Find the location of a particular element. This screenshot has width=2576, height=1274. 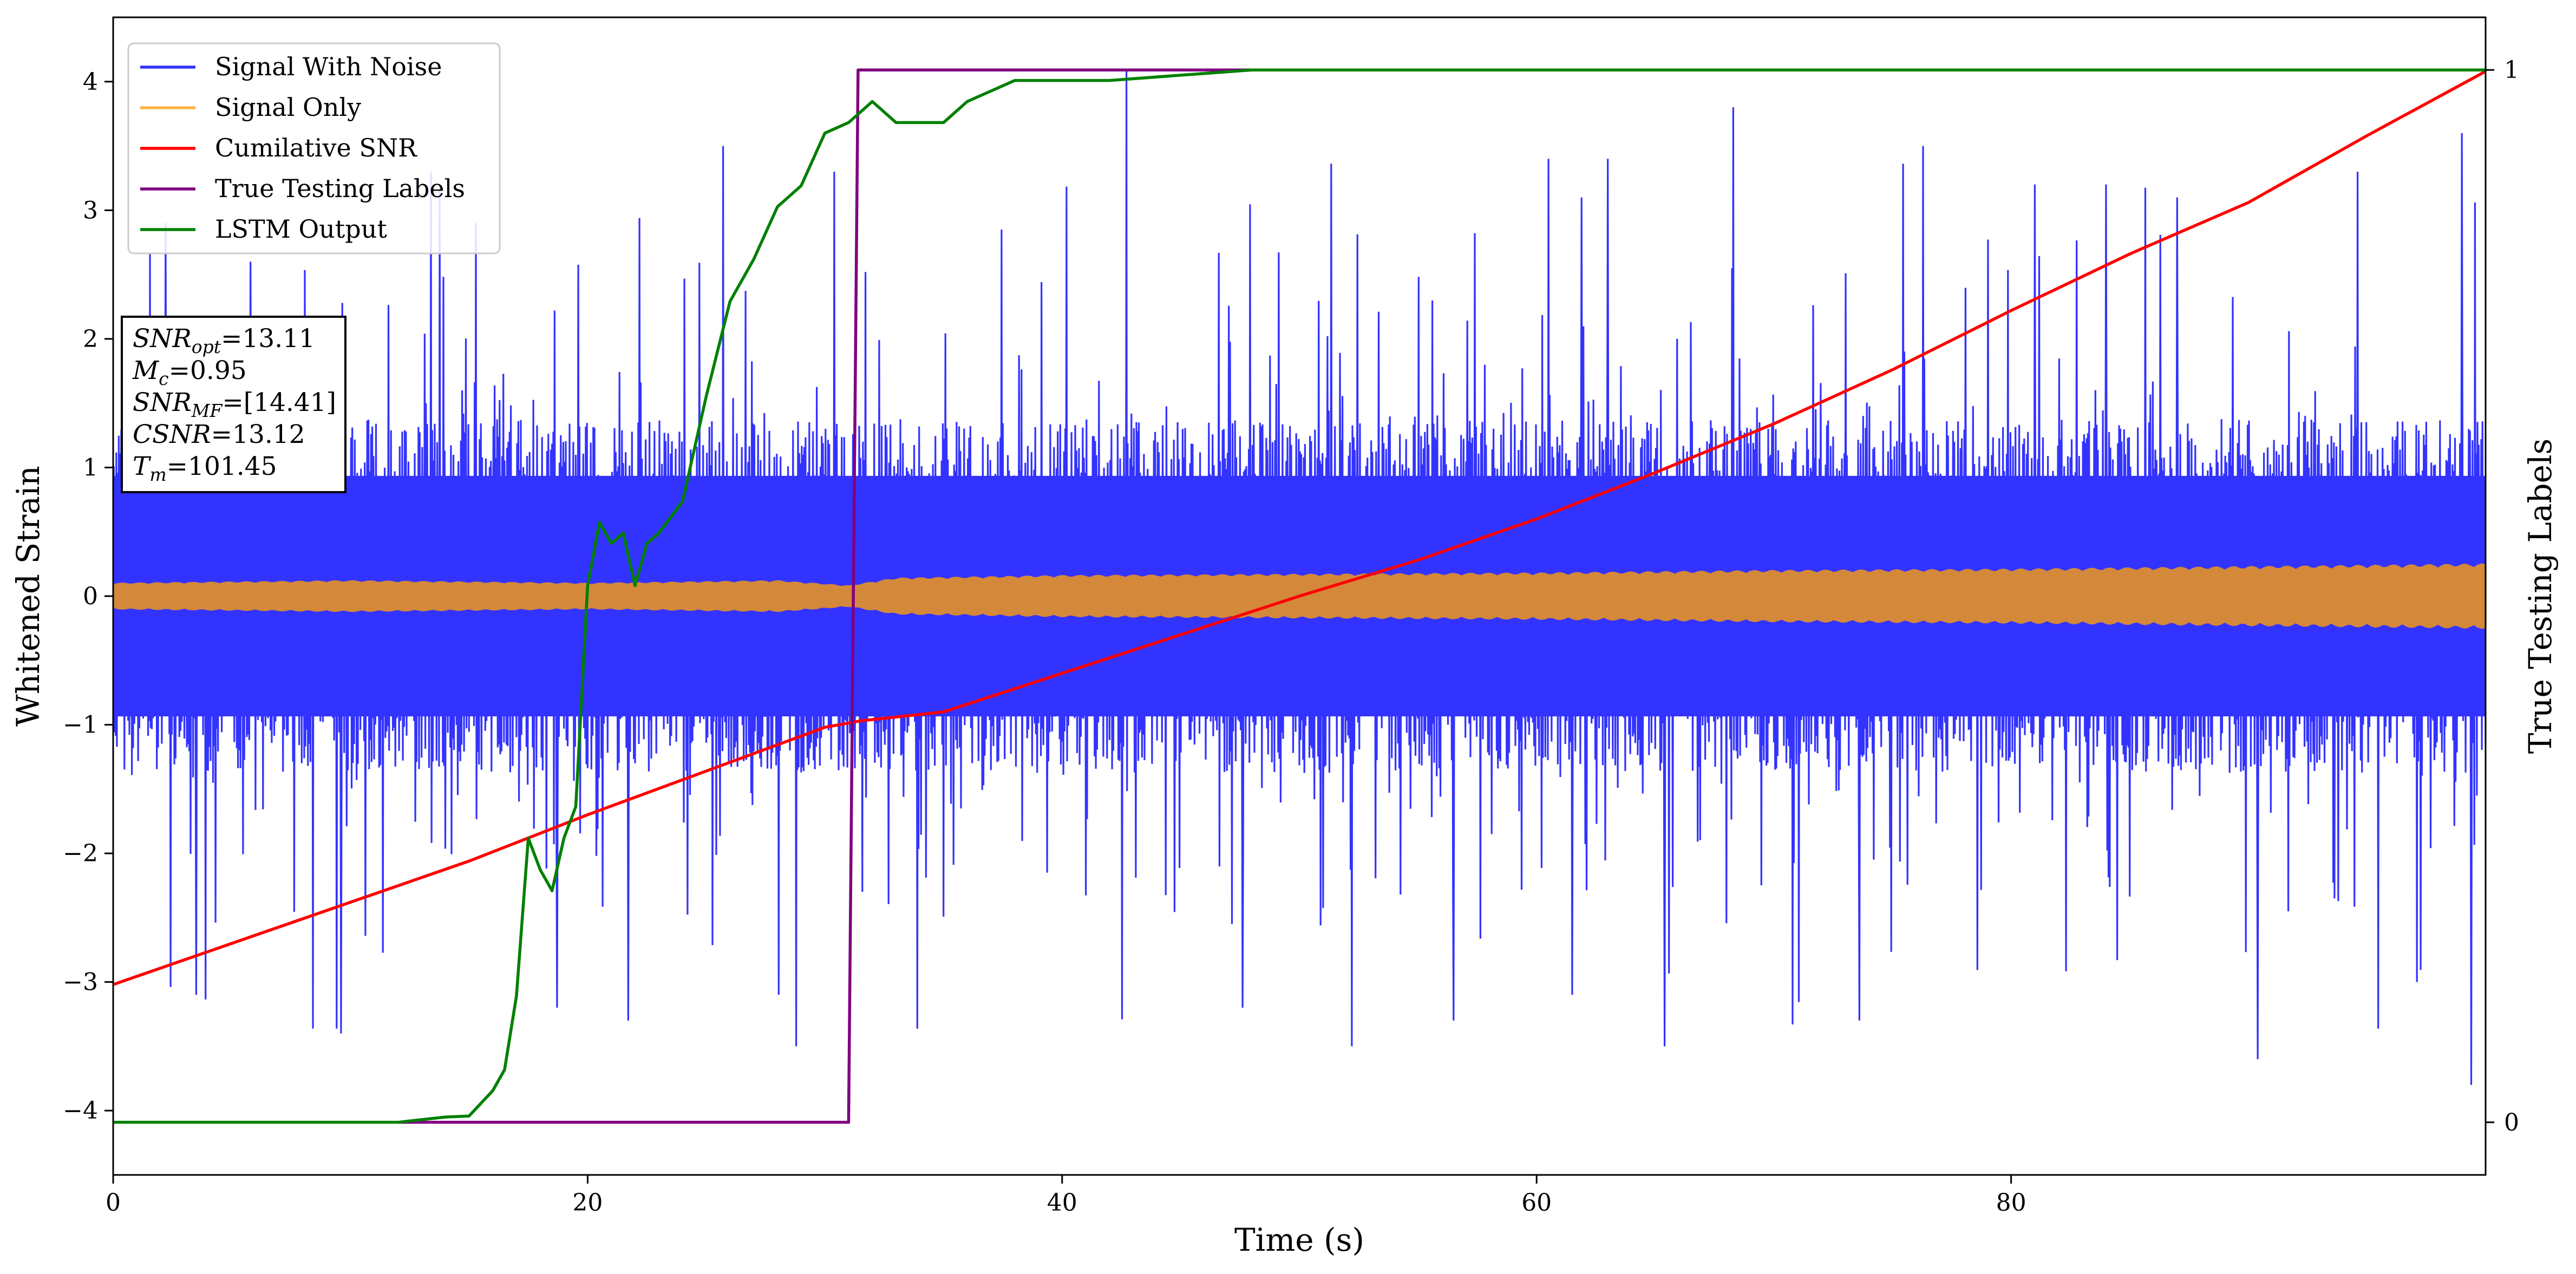

legend-entry: LSTM Output is located at coordinates (263, 229).